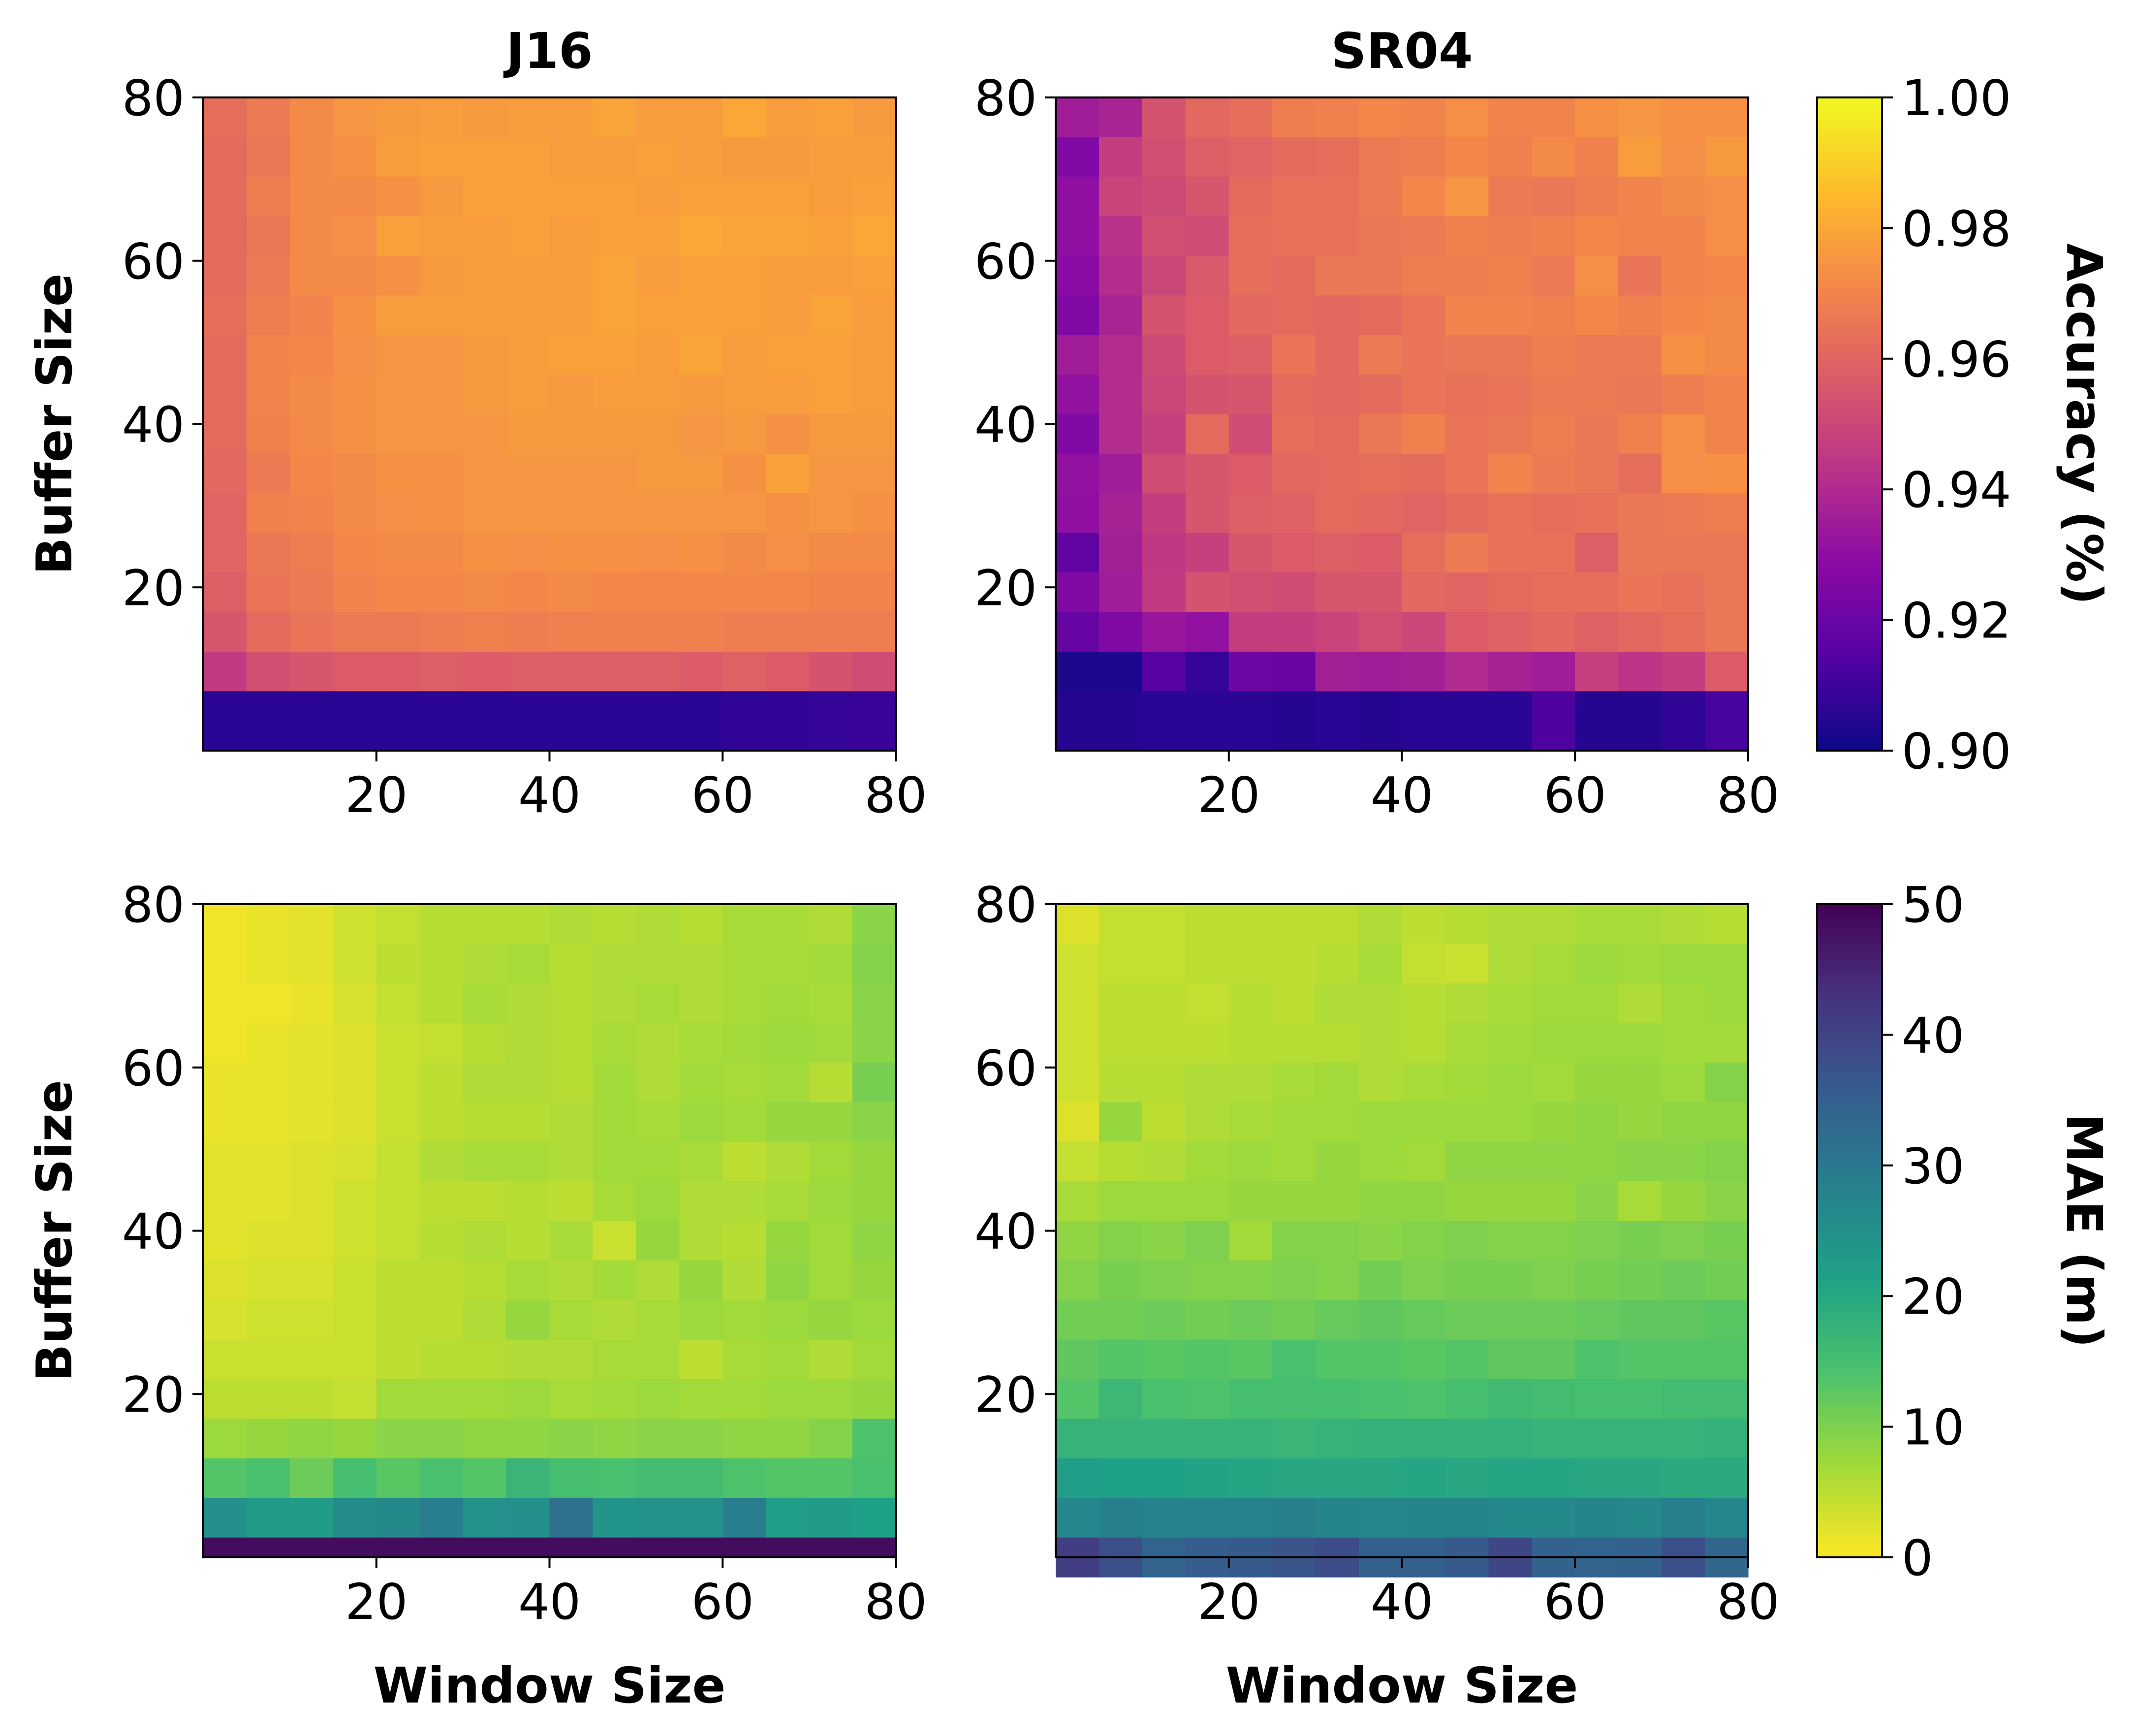 This screenshot has height=1736, width=2134. Describe the element at coordinates (1006, 1232) in the screenshot. I see `y-tick-label: 40` at that location.